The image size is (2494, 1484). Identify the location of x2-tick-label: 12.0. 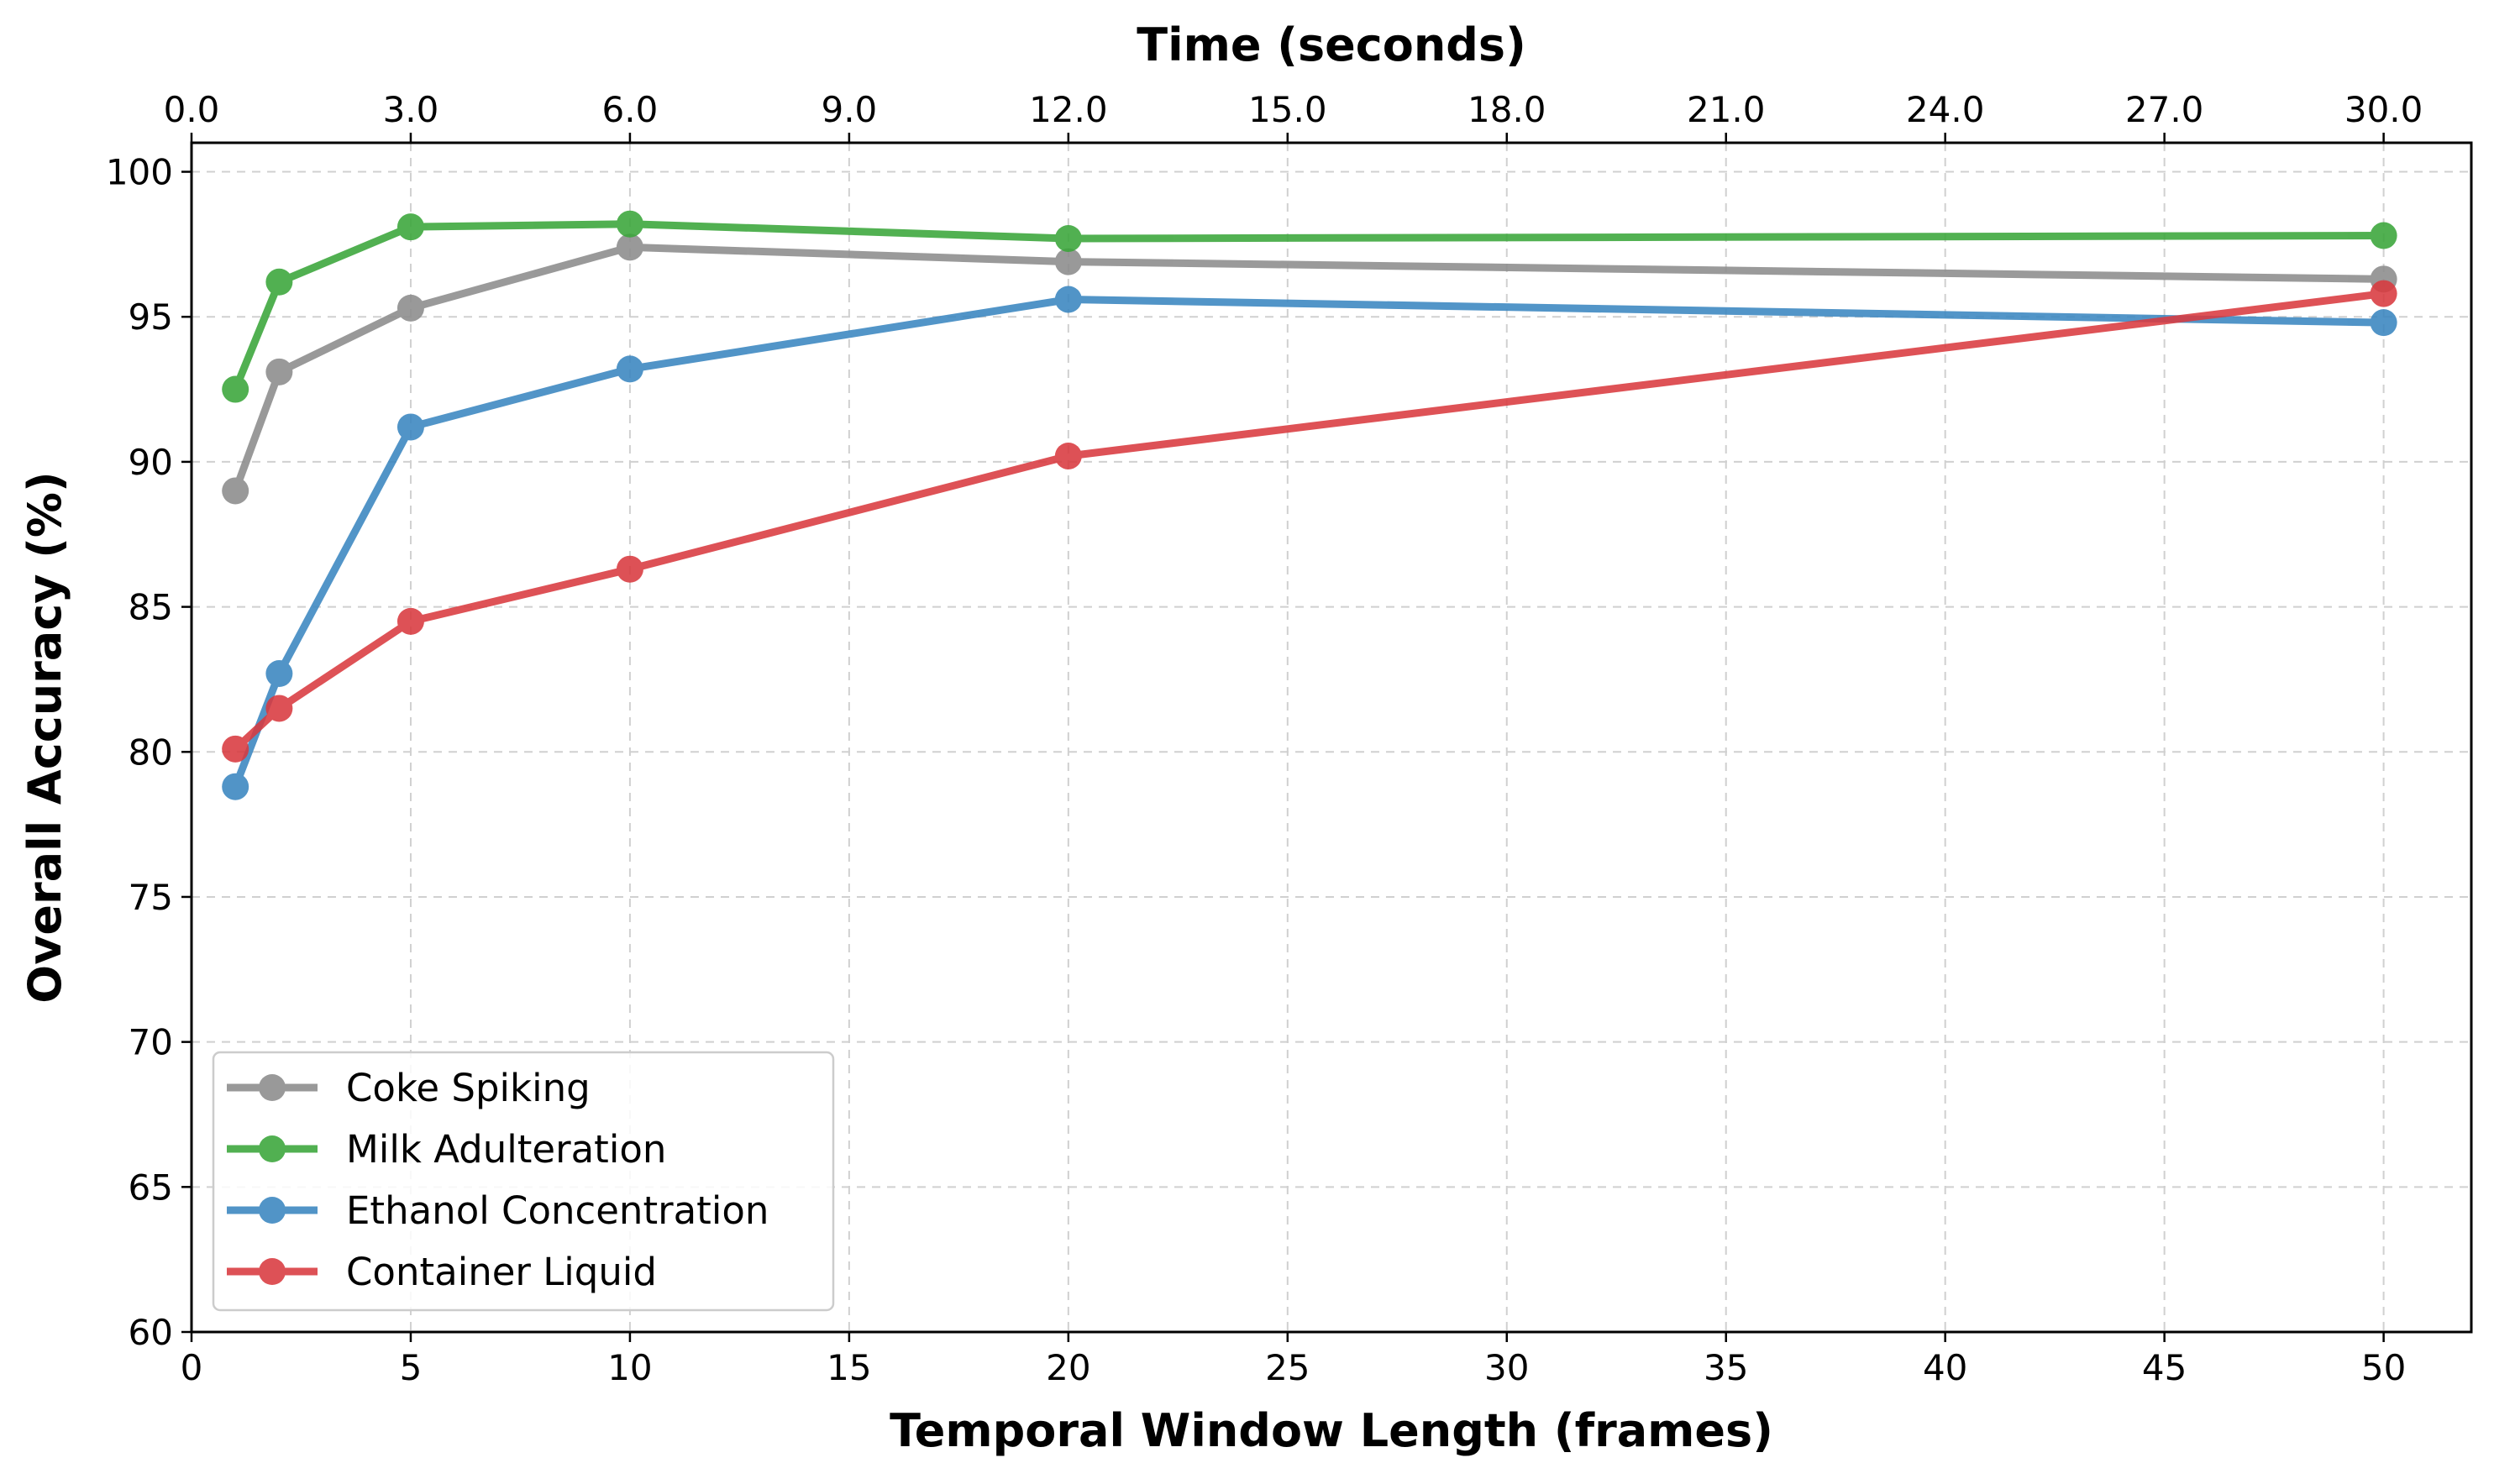
(1068, 109).